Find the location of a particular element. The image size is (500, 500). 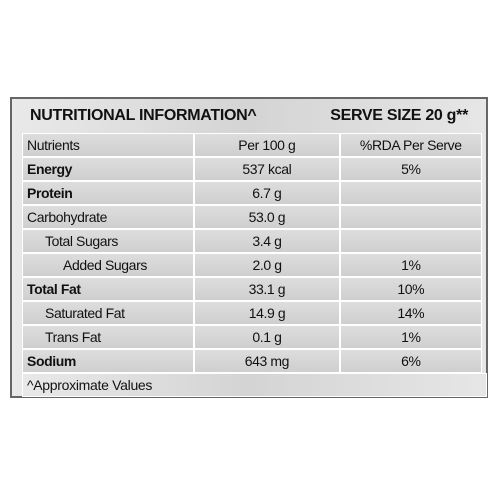

cell-value: 3.4 g is located at coordinates (267, 241).